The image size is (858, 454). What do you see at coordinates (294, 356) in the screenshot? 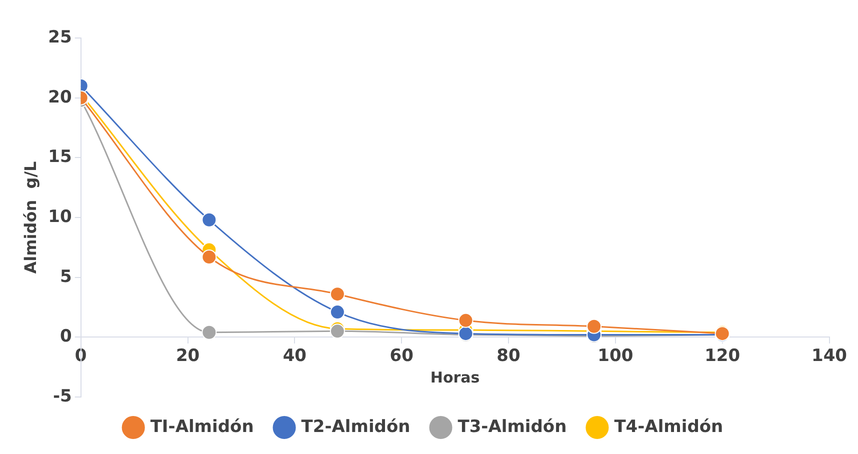
I see `x-tick-label: 40` at bounding box center [294, 356].